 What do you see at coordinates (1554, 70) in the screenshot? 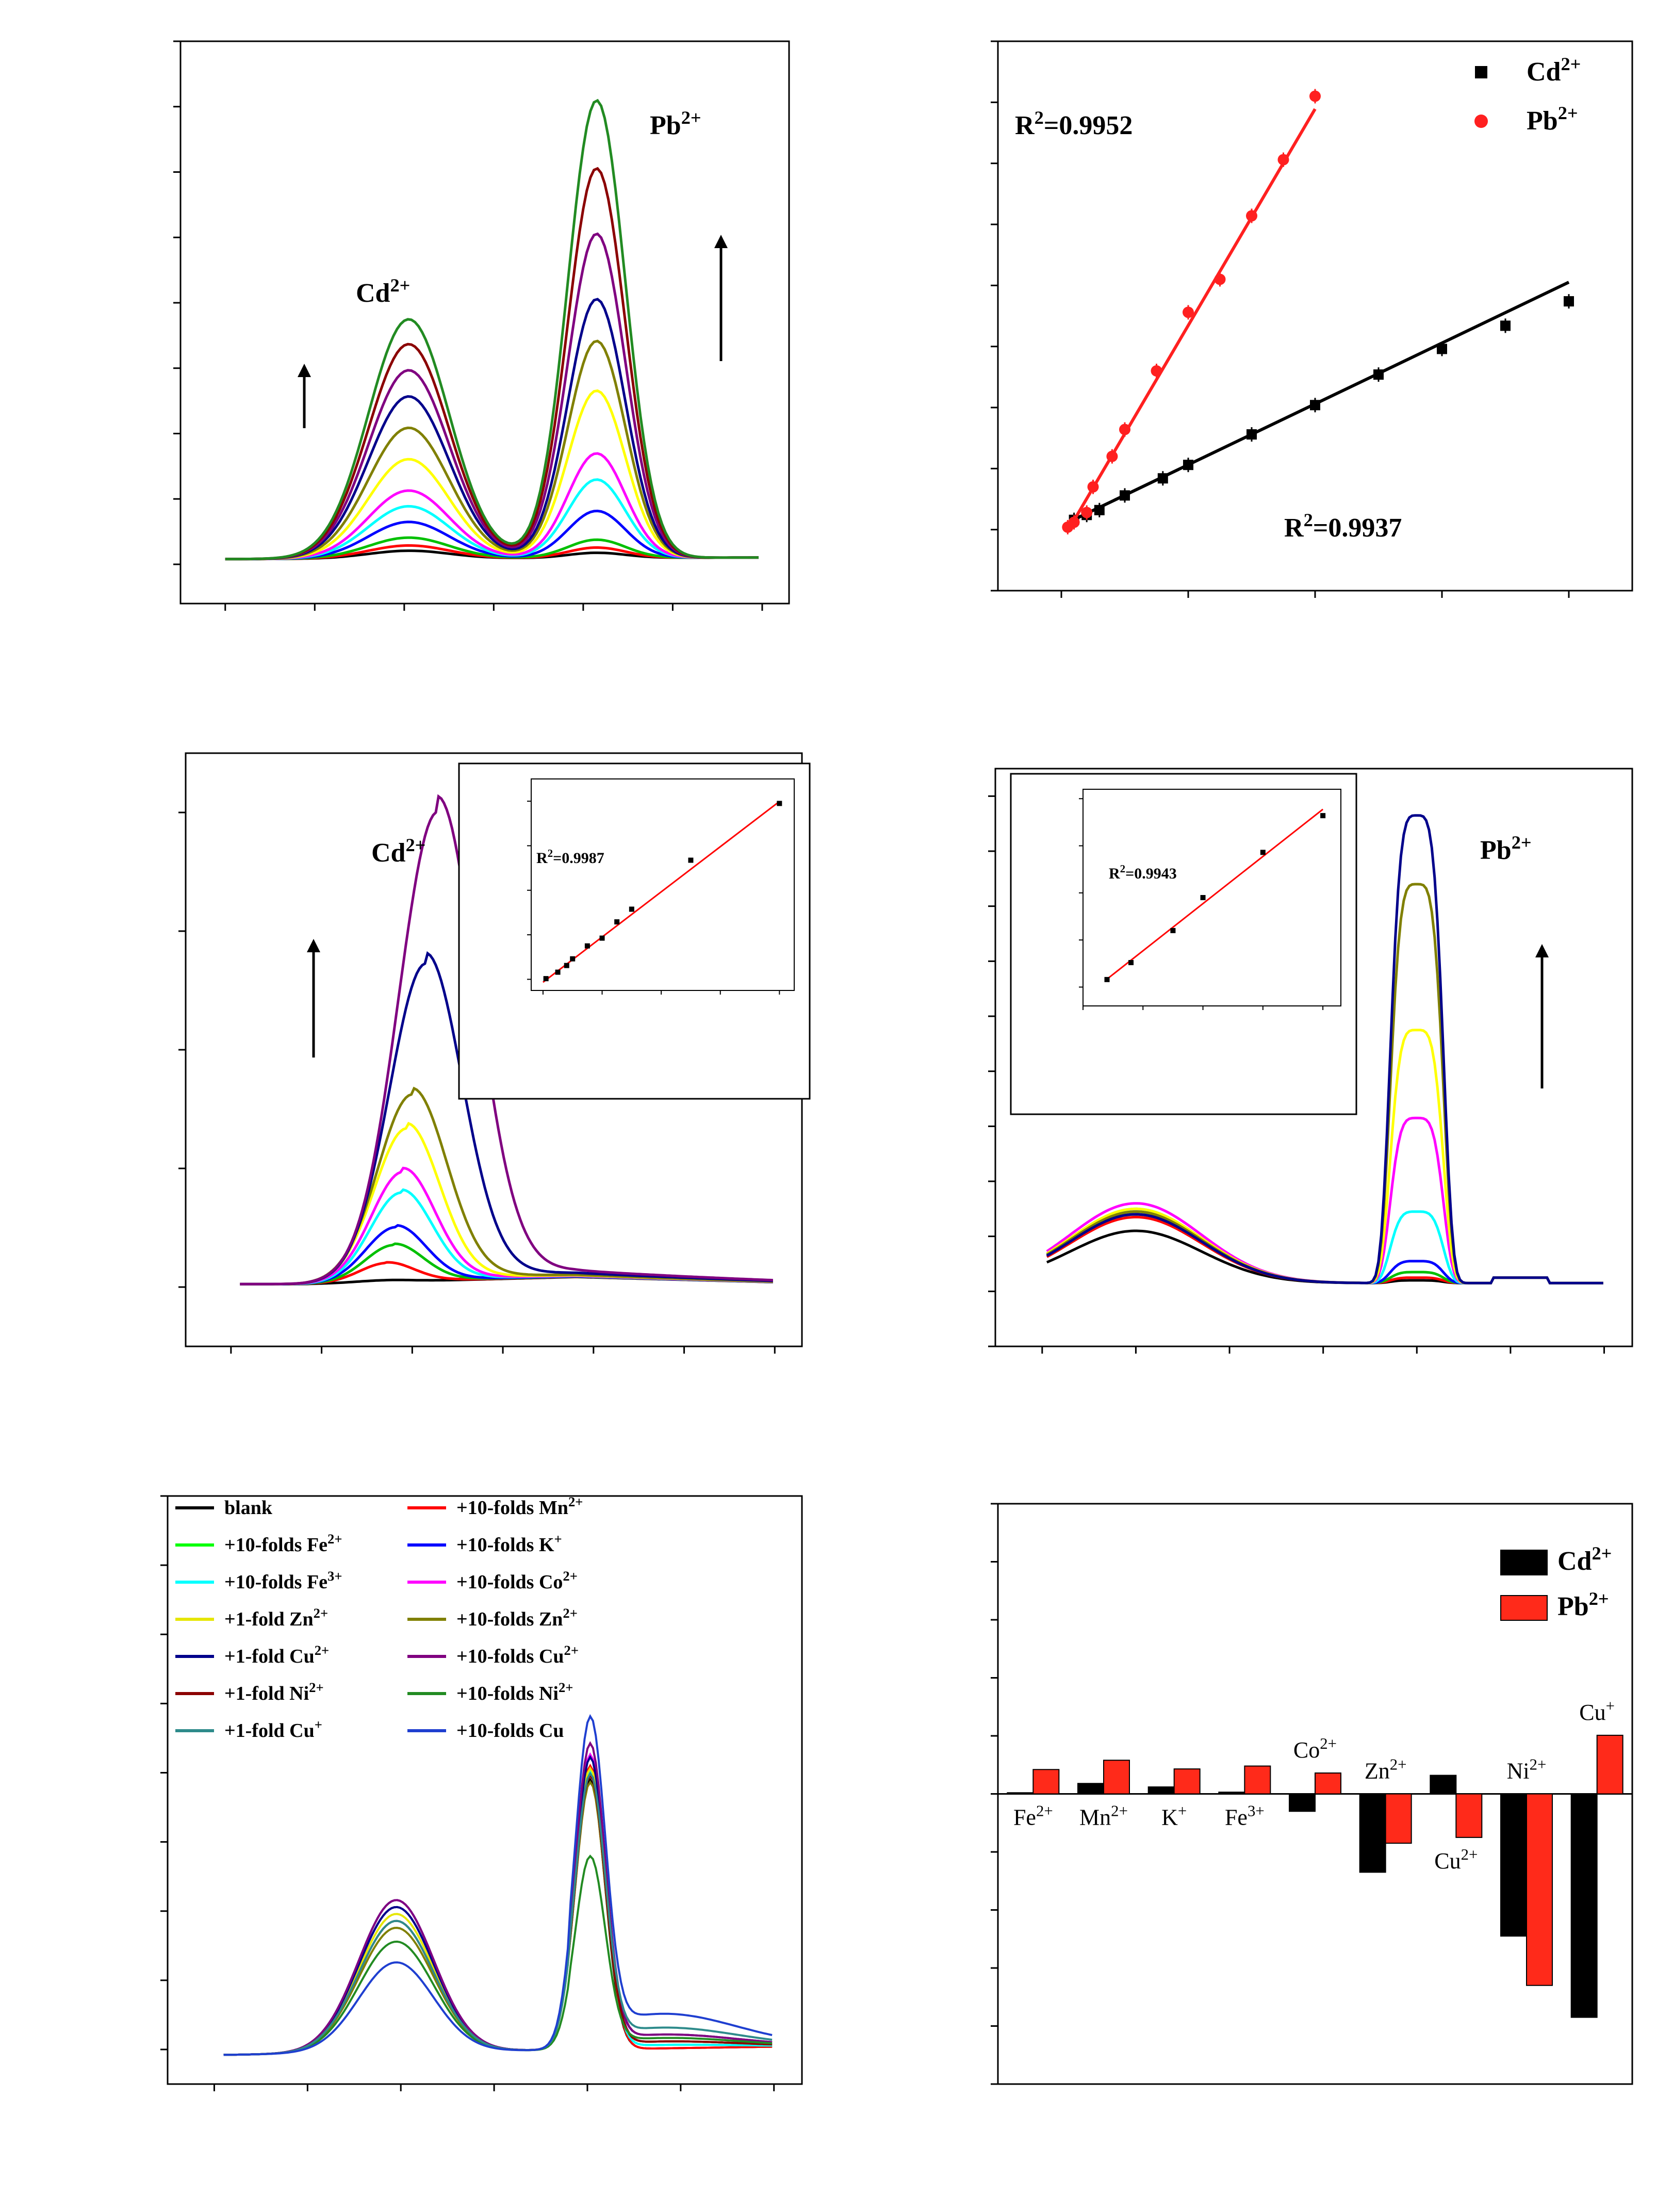
I see `legend-label: Cd2+` at bounding box center [1554, 70].